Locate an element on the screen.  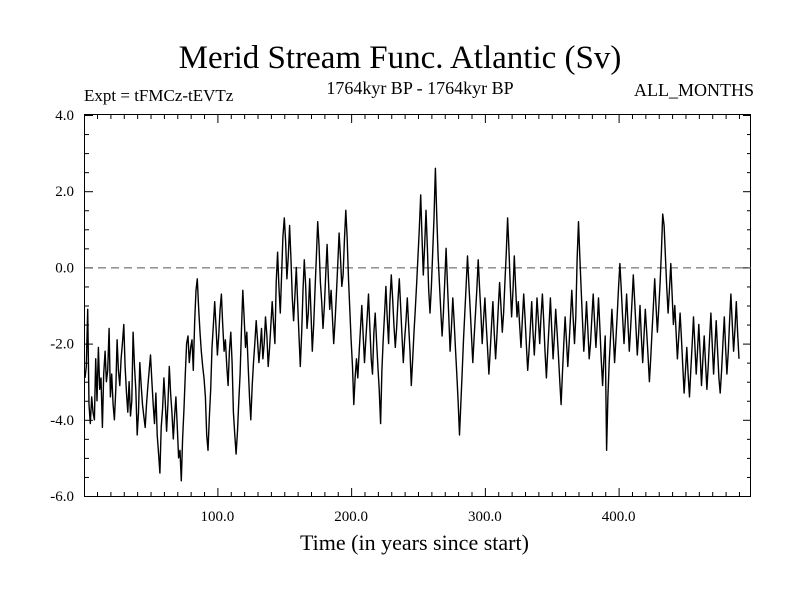
y-tick-label: 4.0 is located at coordinates (64, 116).